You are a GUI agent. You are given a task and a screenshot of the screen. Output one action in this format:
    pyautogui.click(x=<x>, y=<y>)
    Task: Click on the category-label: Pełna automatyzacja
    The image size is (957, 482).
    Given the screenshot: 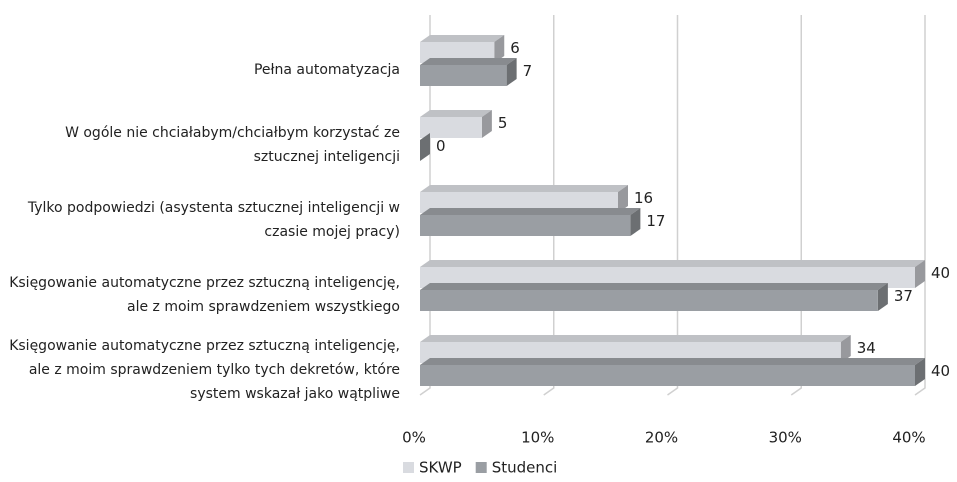 What is the action you would take?
    pyautogui.click(x=326, y=70)
    